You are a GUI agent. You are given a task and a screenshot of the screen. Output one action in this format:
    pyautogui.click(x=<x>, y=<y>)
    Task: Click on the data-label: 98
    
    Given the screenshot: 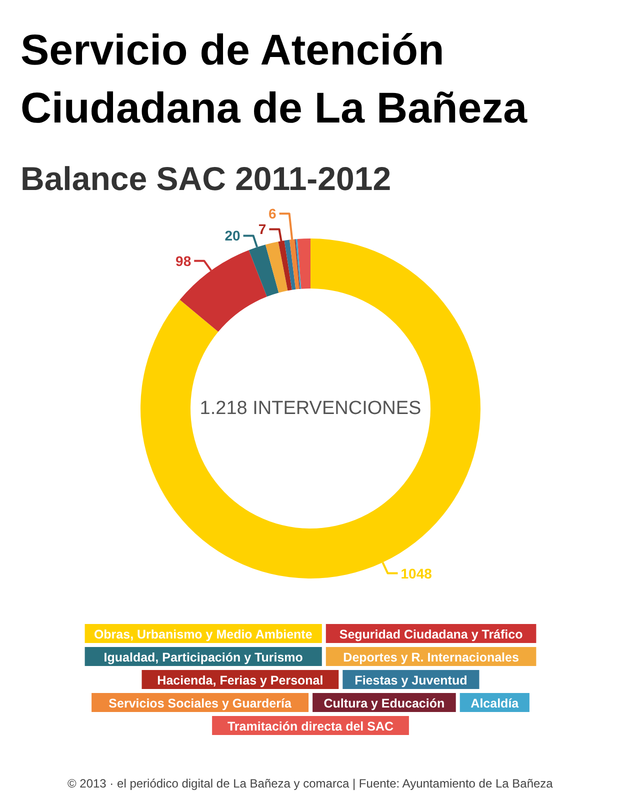 What is the action you would take?
    pyautogui.click(x=184, y=260)
    